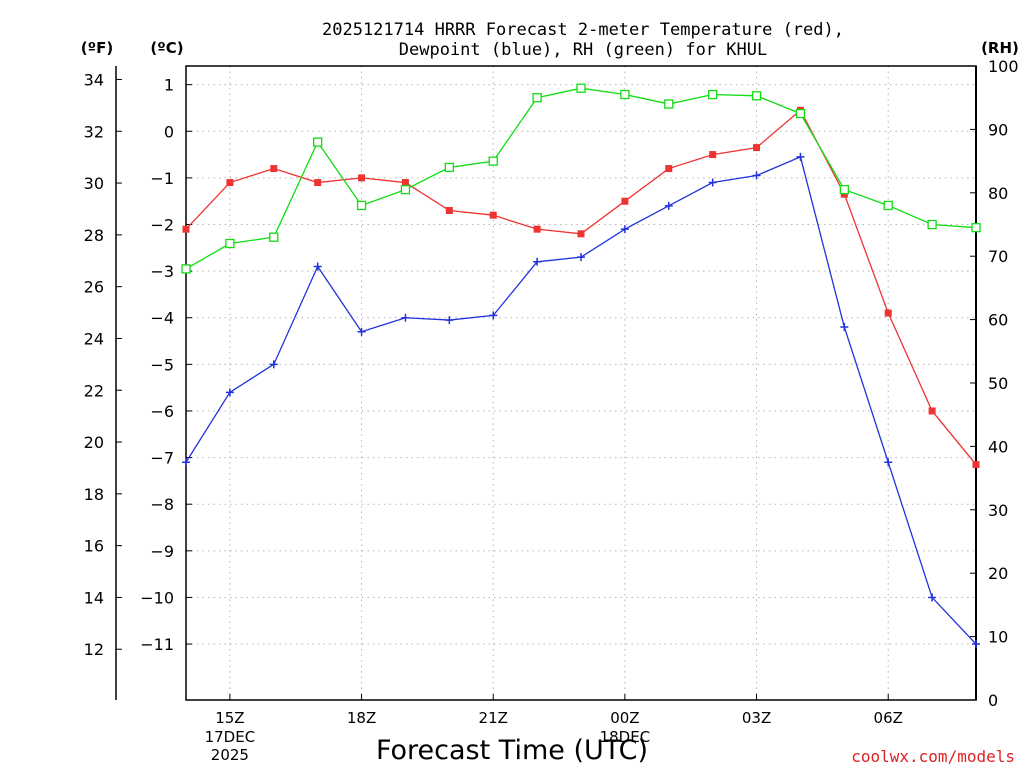 The image size is (1024, 768). What do you see at coordinates (169, 85) in the screenshot?
I see `celsius-tick-label: 1` at bounding box center [169, 85].